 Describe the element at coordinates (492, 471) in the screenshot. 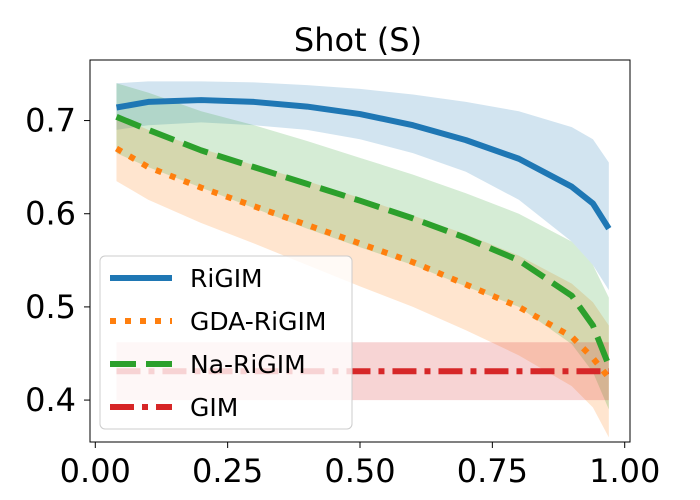

I see `x-tick-label: 0.75` at that location.